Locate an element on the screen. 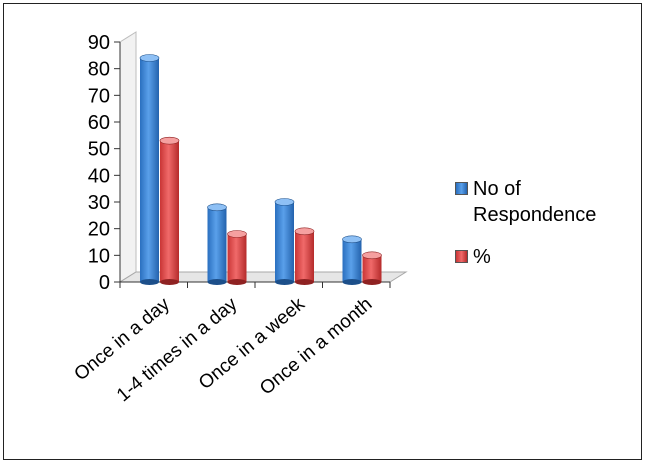 The width and height of the screenshot is (647, 464). legend-label: % is located at coordinates (482, 257).